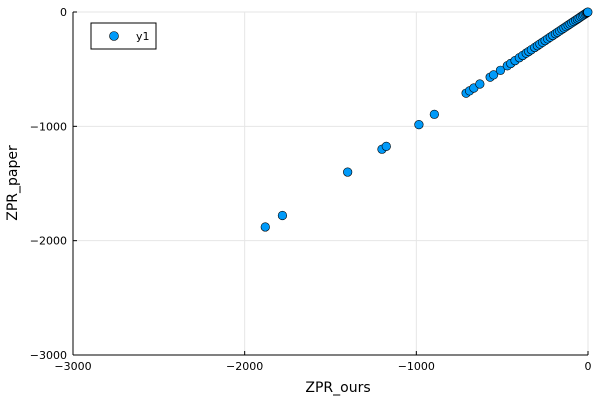 This screenshot has height=400, width=600. I want to click on x-tick-label: −3000, so click(72, 366).